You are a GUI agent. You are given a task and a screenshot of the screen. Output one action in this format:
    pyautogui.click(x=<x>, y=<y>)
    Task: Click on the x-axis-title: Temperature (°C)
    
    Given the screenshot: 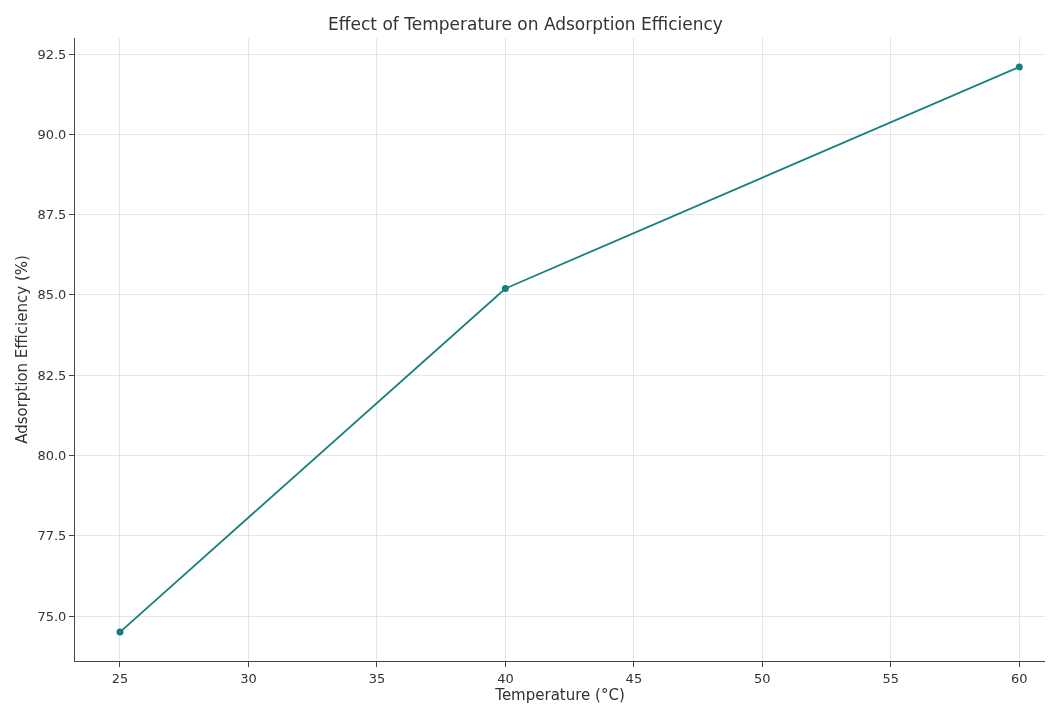 What is the action you would take?
    pyautogui.click(x=559, y=694)
    